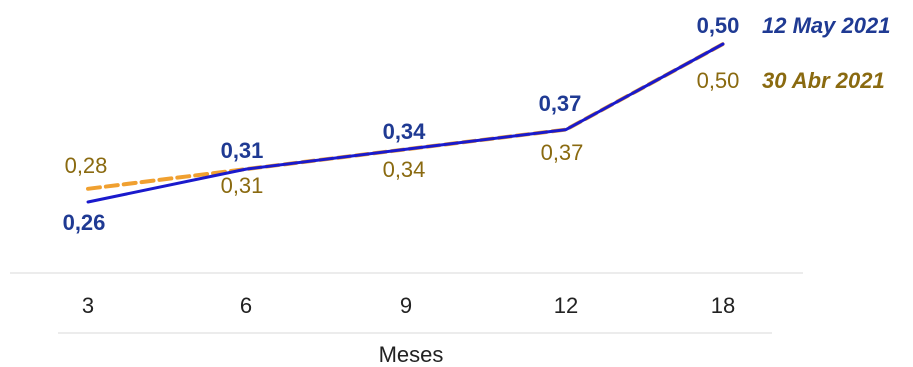  Describe the element at coordinates (560, 103) in the screenshot. I see `data-label-current: 0,37` at that location.